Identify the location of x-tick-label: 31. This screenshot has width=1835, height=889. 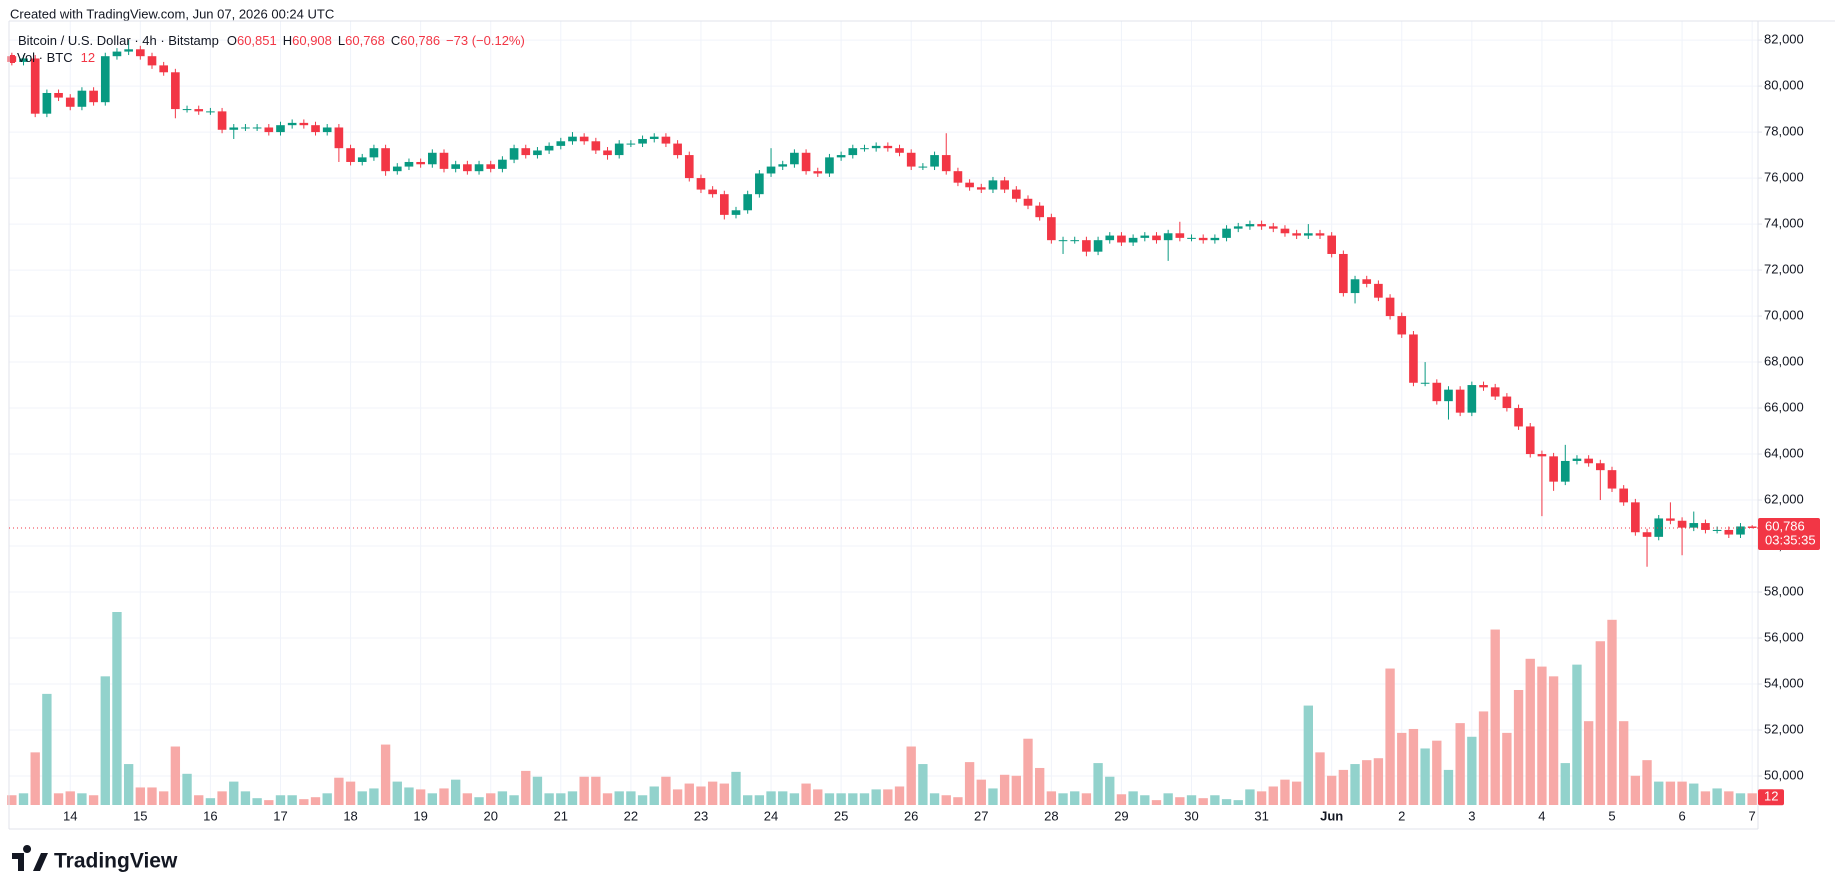
(1261, 815).